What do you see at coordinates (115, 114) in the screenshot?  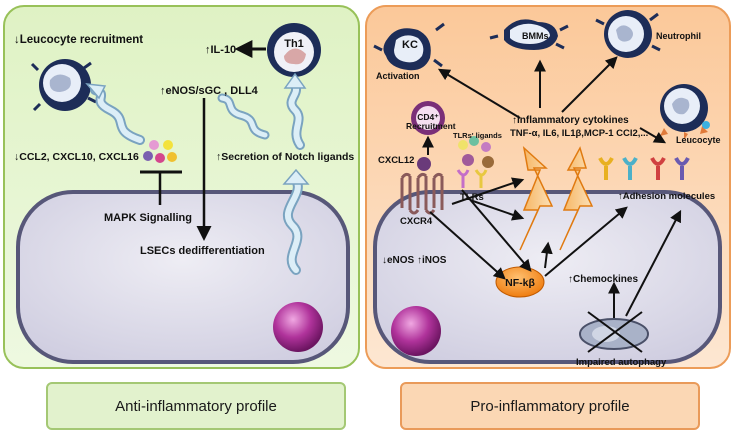 I see `wavy-arrow-to-leucocyte` at bounding box center [115, 114].